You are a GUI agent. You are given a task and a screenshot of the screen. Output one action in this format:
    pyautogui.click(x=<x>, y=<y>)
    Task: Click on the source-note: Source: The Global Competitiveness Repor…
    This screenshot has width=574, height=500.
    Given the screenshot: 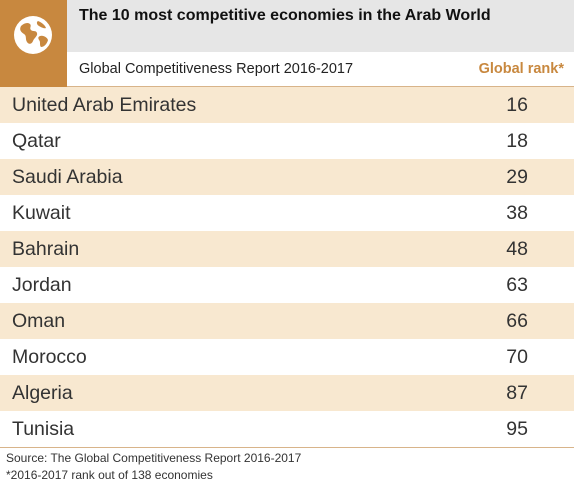 What is the action you would take?
    pyautogui.click(x=154, y=458)
    